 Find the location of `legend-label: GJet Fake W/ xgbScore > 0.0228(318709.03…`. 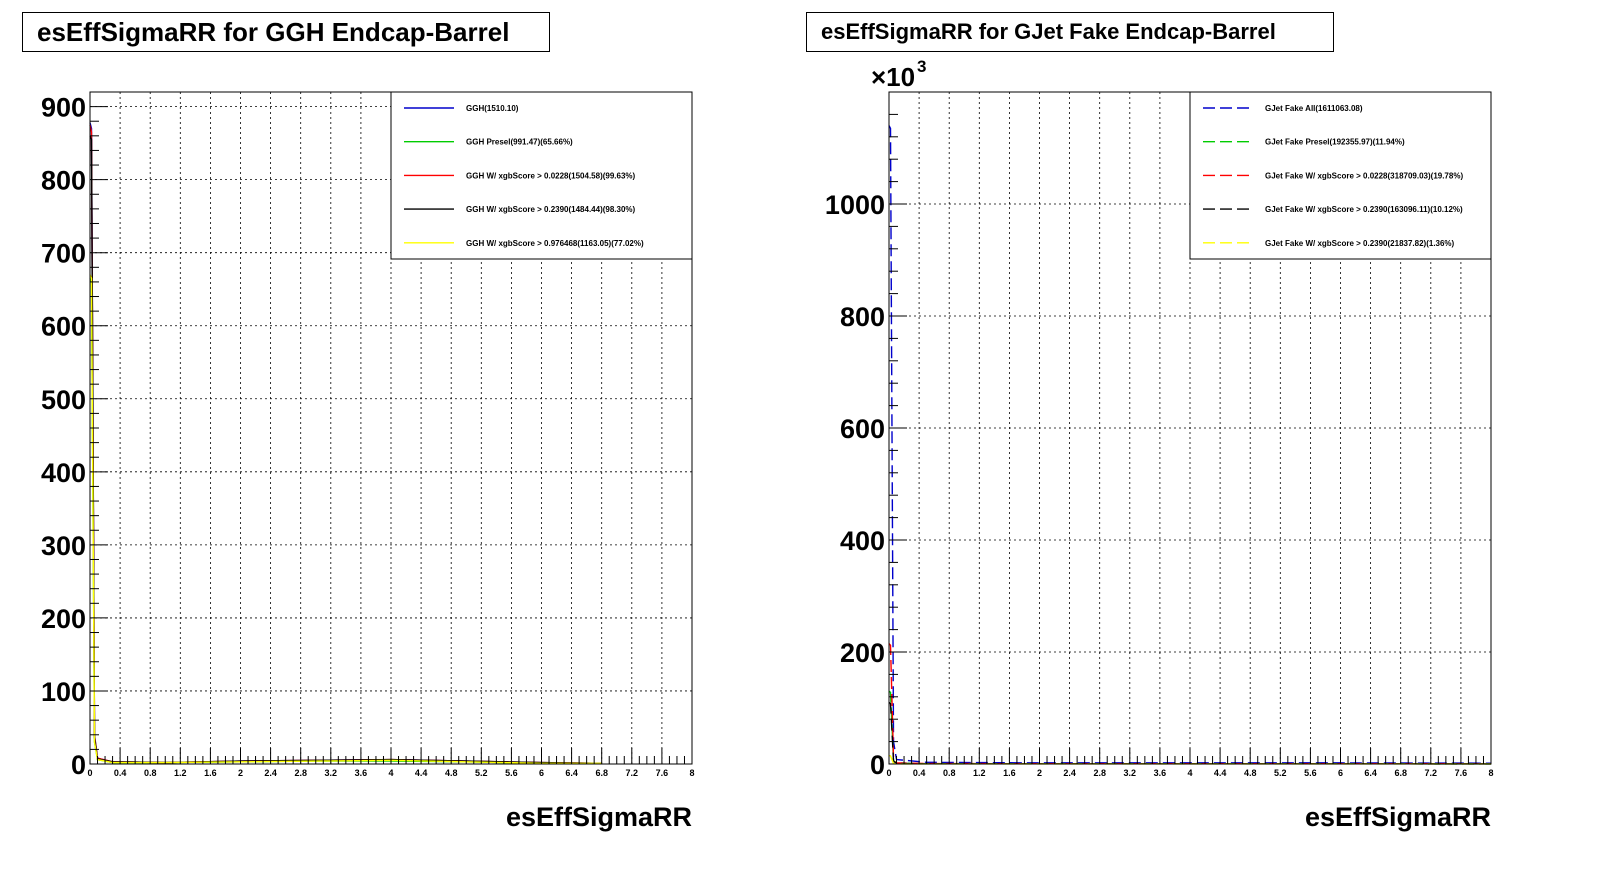

legend-label: GJet Fake W/ xgbScore > 0.0228(318709.03… is located at coordinates (1364, 175).